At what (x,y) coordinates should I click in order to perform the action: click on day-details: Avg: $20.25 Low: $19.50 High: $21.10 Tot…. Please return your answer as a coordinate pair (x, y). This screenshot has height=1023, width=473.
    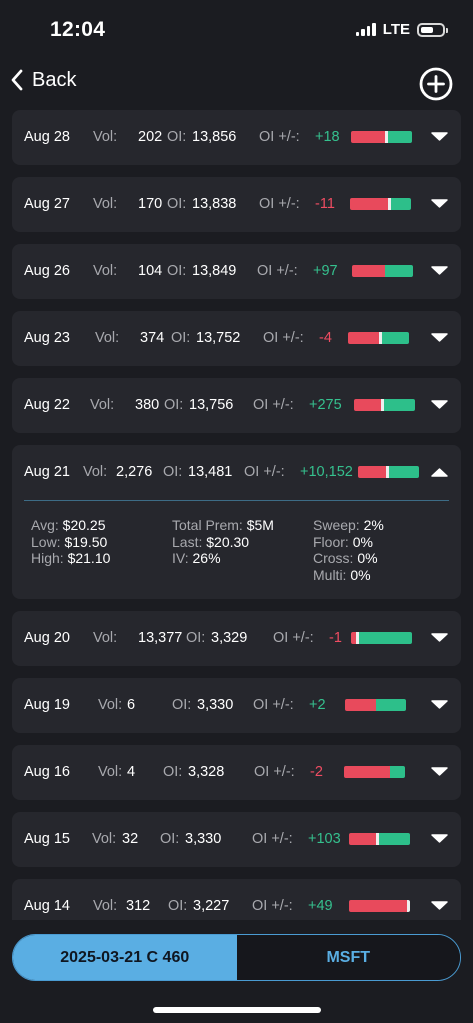
    Looking at the image, I should click on (236, 550).